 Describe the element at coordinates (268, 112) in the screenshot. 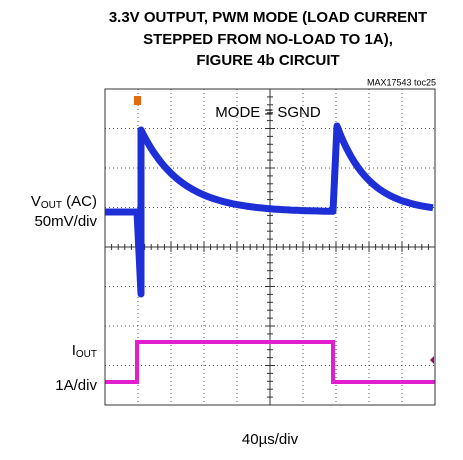

I see `mode-annotation: MODE = SGND` at that location.